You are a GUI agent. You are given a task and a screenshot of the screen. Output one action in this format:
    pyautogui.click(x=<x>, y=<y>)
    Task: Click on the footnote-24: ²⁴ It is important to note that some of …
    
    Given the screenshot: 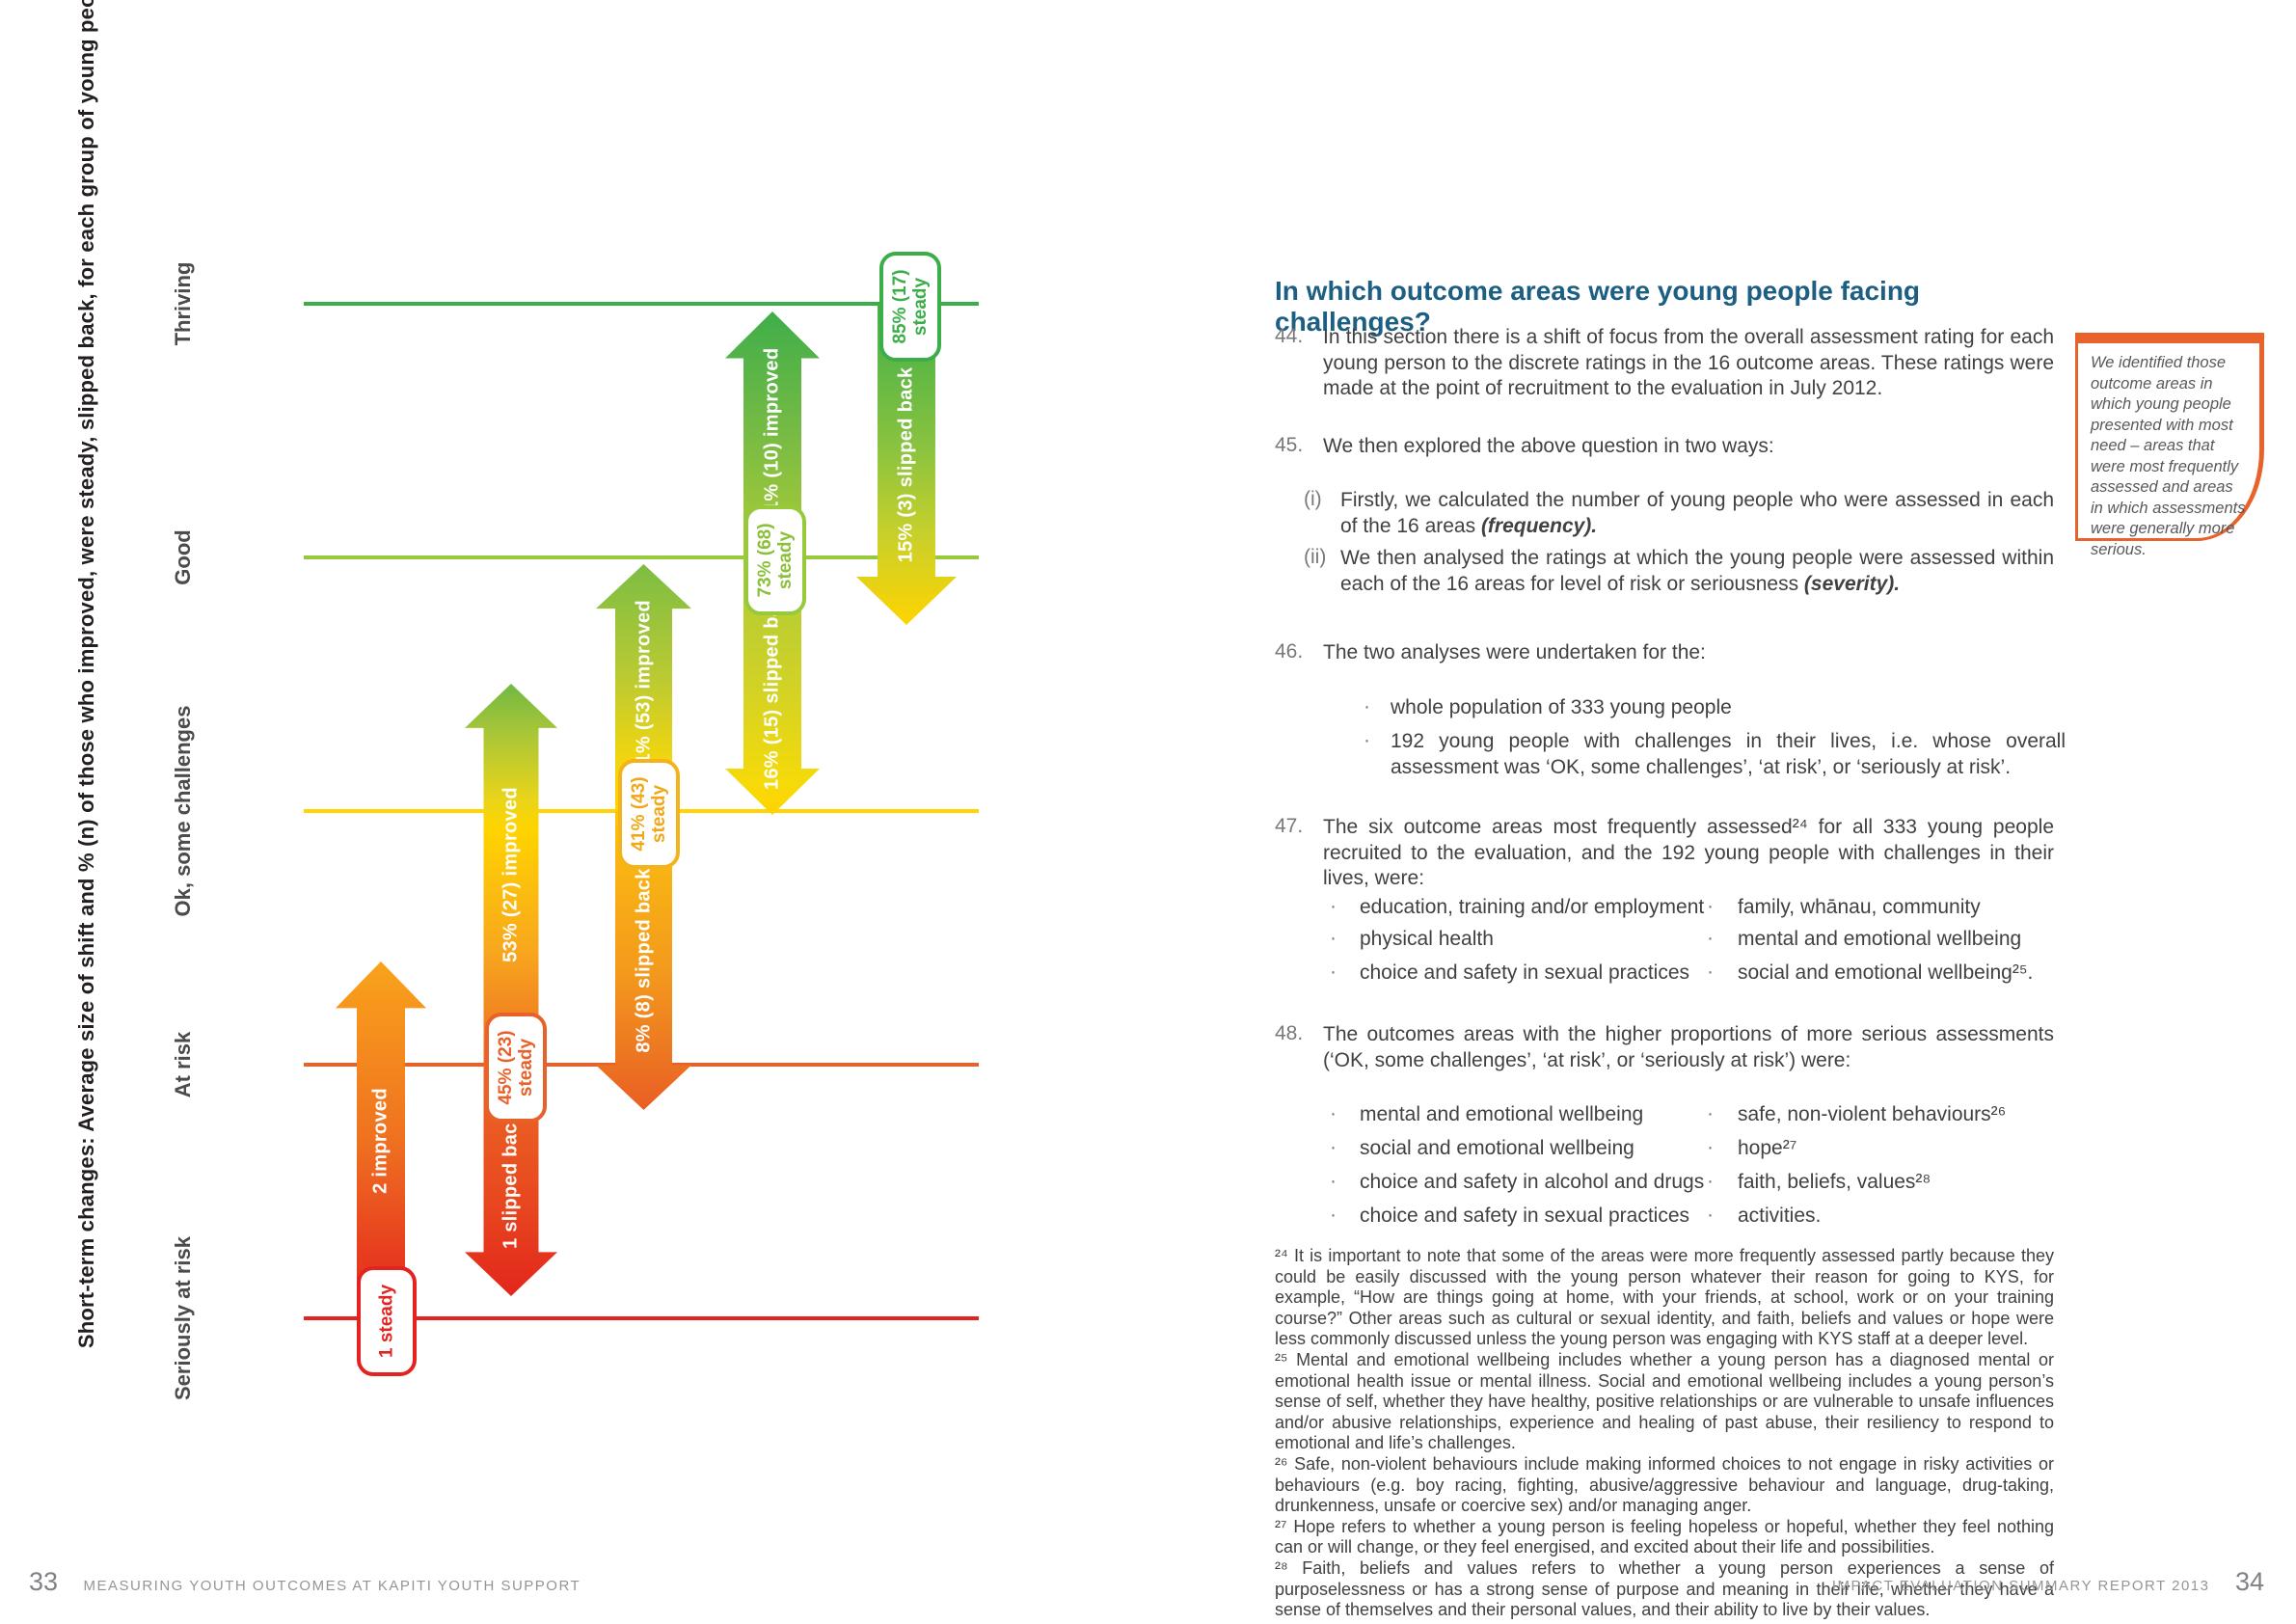 What is the action you would take?
    pyautogui.click(x=1664, y=1297)
    